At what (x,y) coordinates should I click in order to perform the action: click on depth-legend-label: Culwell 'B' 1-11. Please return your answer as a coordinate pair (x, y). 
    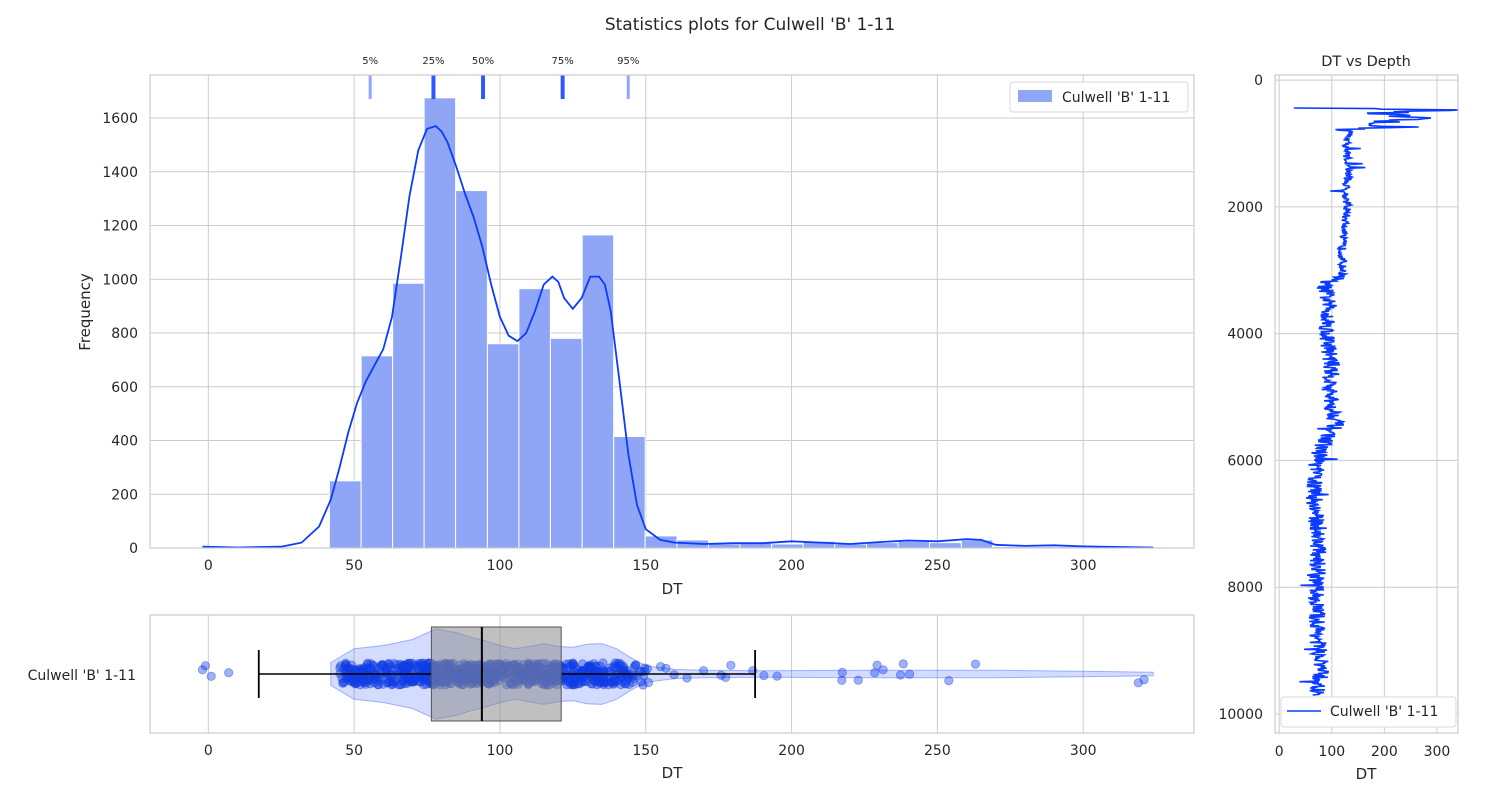
    Looking at the image, I should click on (1384, 712).